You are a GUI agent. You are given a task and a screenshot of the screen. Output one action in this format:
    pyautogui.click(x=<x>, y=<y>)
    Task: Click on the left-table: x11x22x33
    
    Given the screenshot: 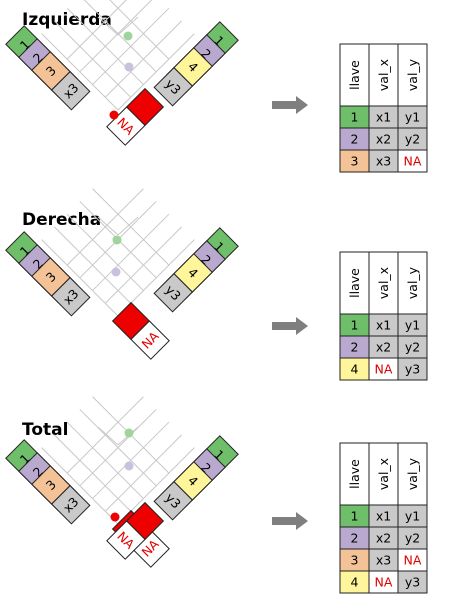 What is the action you would take?
    pyautogui.click(x=48, y=68)
    